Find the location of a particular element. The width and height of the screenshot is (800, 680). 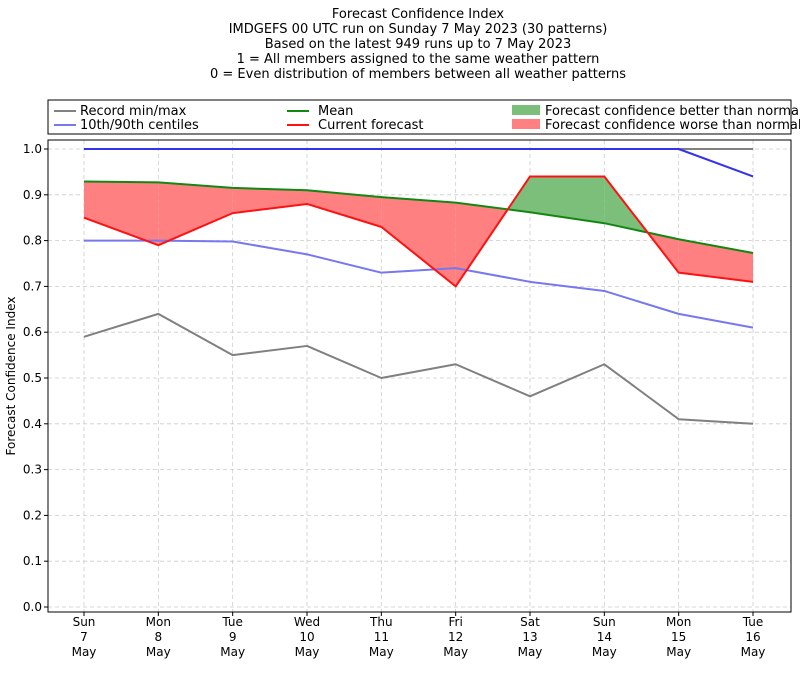

legend-key-better is located at coordinates (526, 110).